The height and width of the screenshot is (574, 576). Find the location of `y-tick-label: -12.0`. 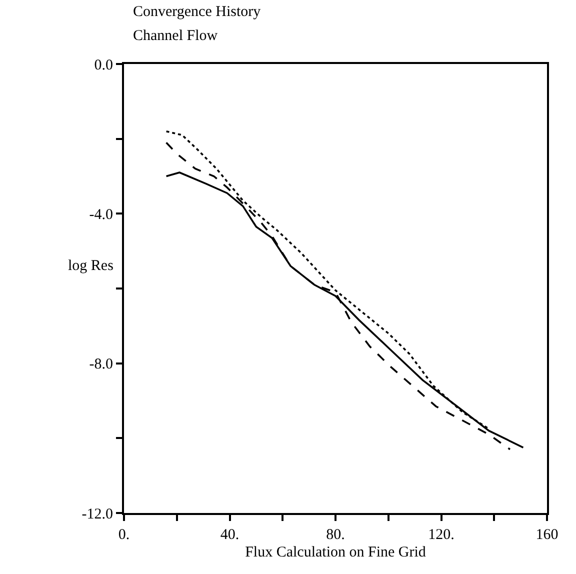

y-tick-label: -12.0 is located at coordinates (97, 514).